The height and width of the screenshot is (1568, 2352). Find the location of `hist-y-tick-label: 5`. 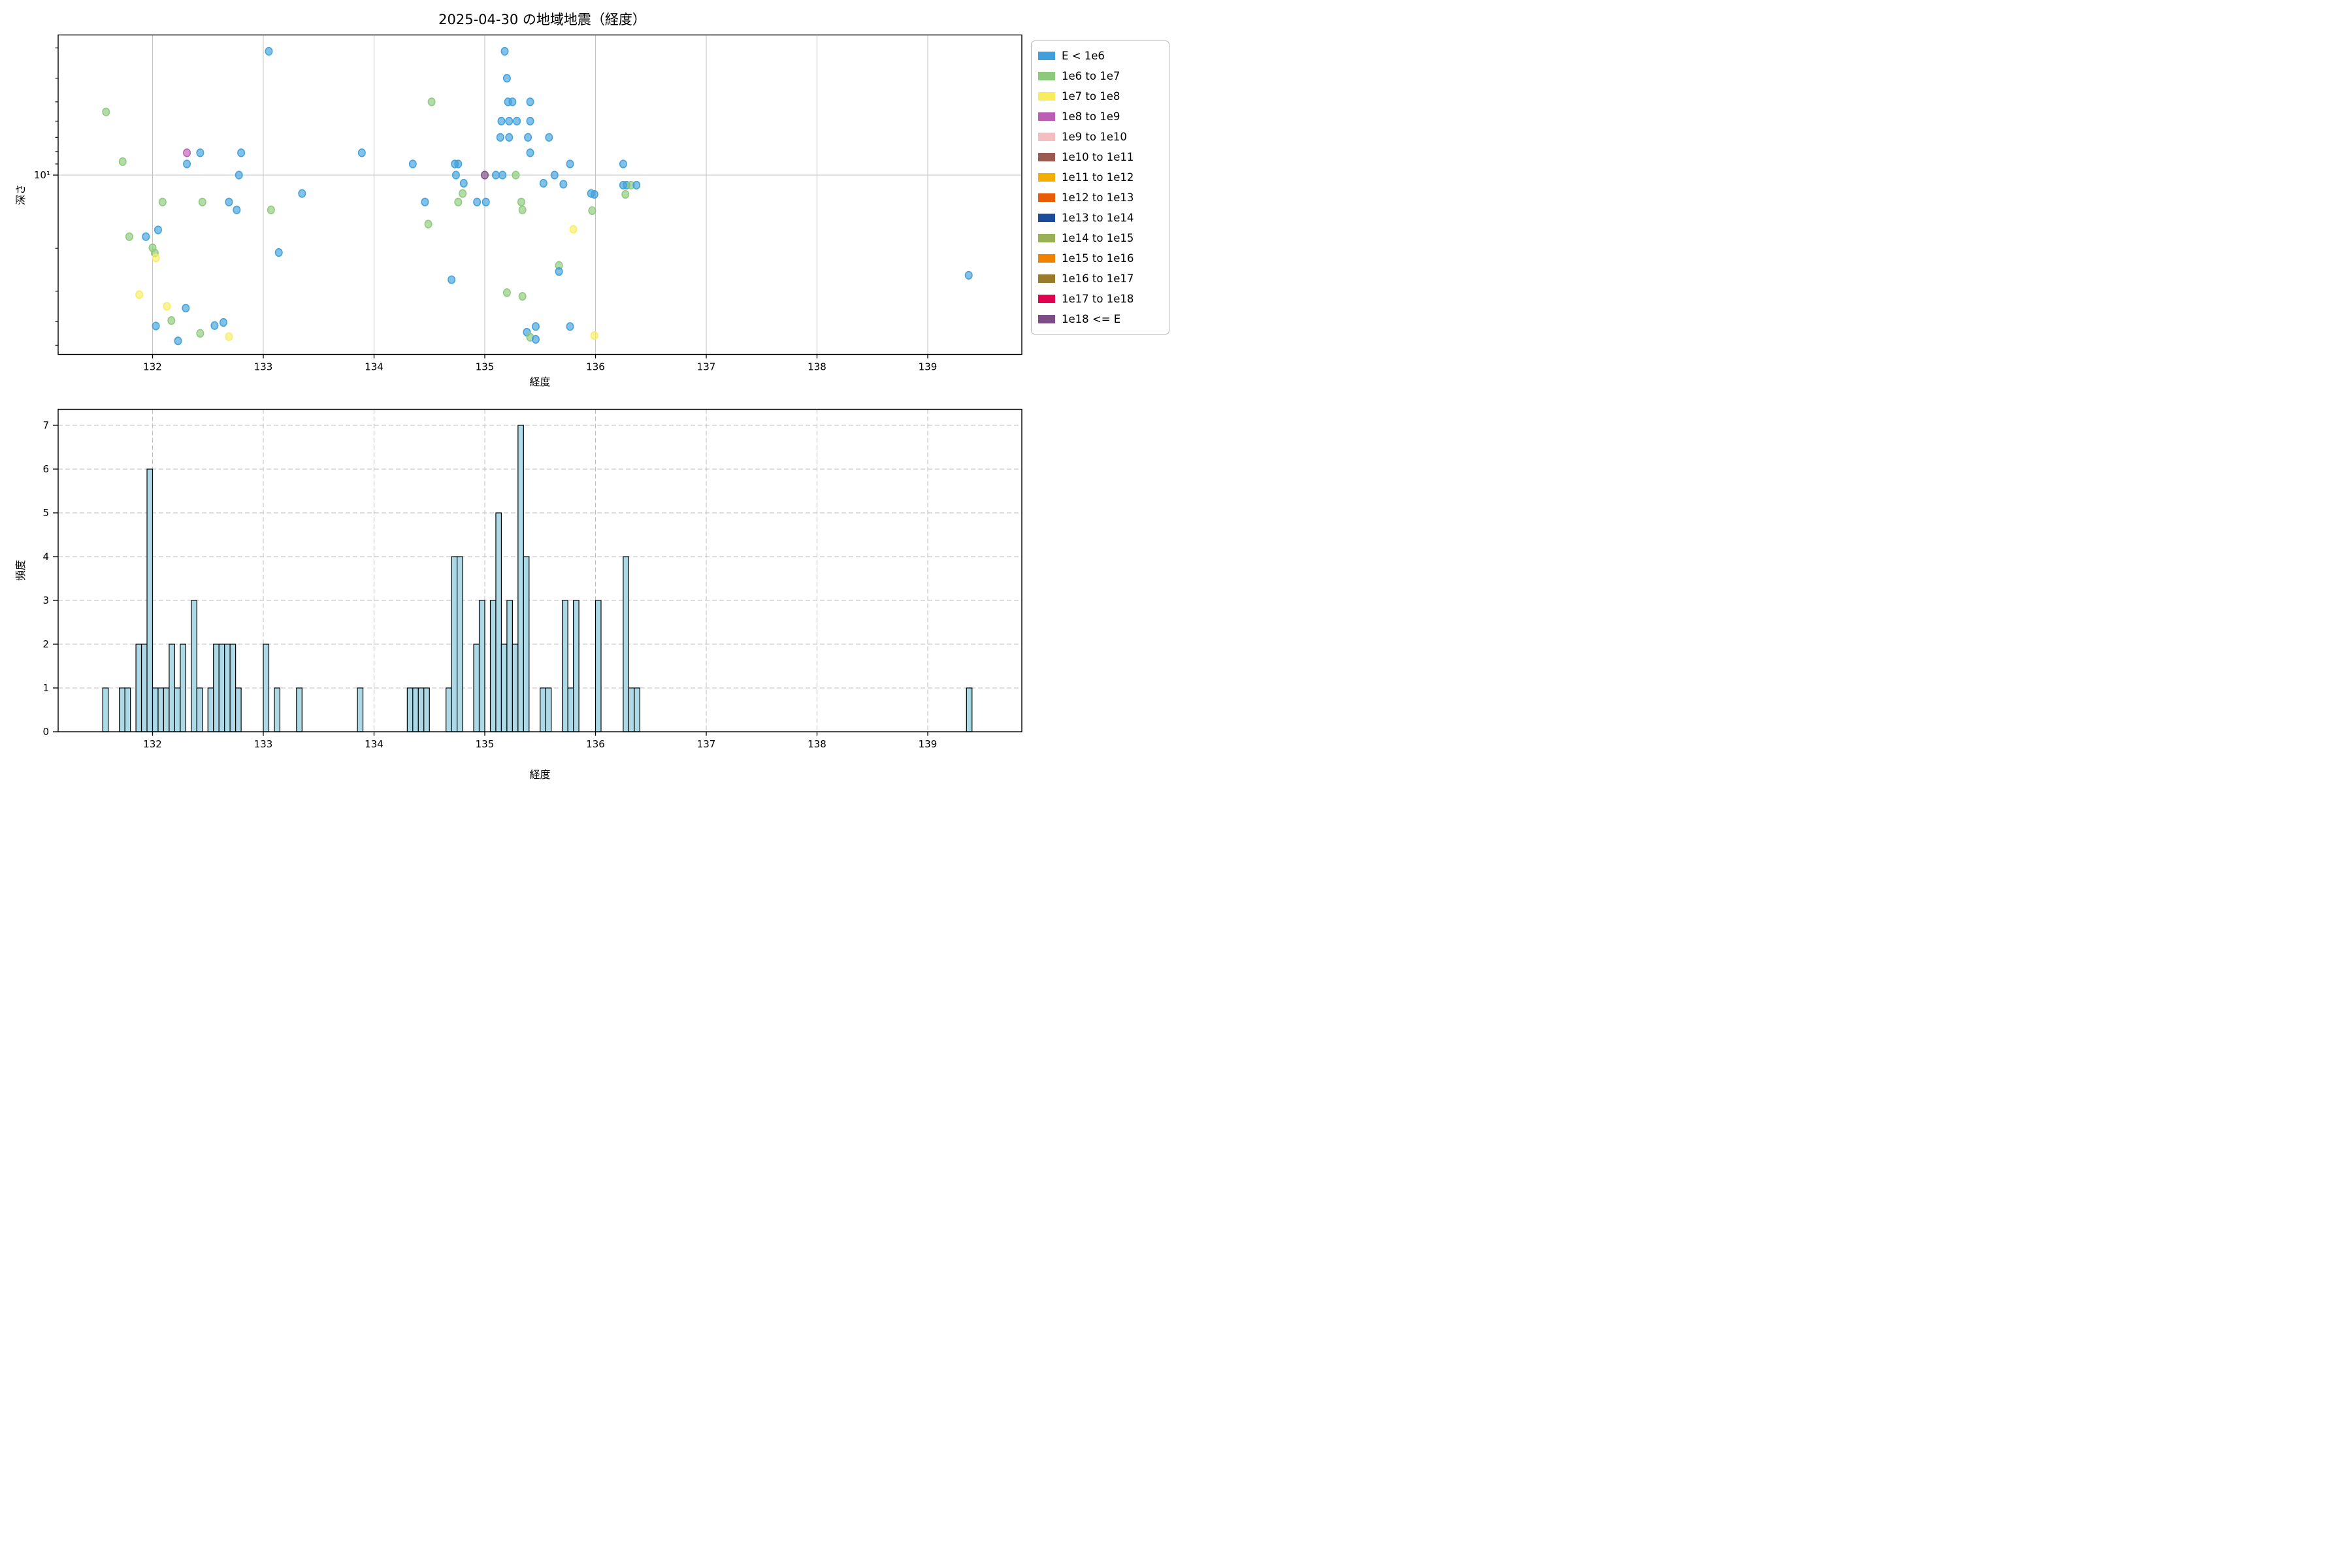

hist-y-tick-label: 5 is located at coordinates (45, 513).